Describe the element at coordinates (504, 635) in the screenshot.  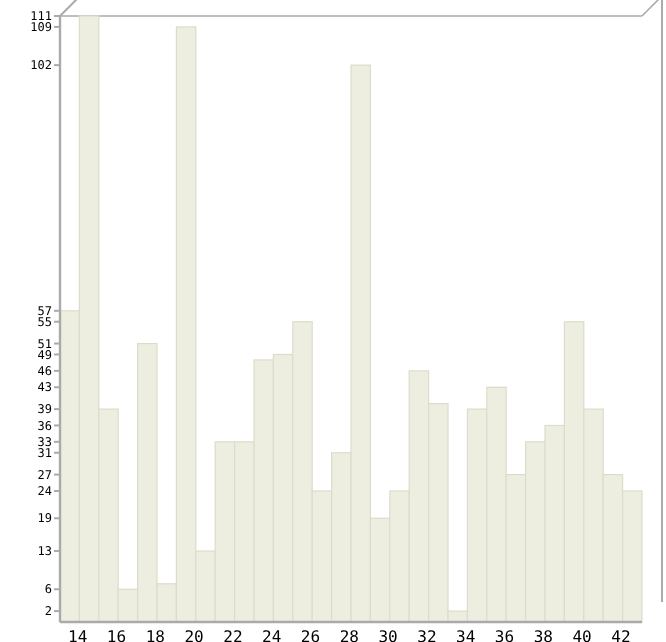
I see `x-tick-label: 36` at that location.